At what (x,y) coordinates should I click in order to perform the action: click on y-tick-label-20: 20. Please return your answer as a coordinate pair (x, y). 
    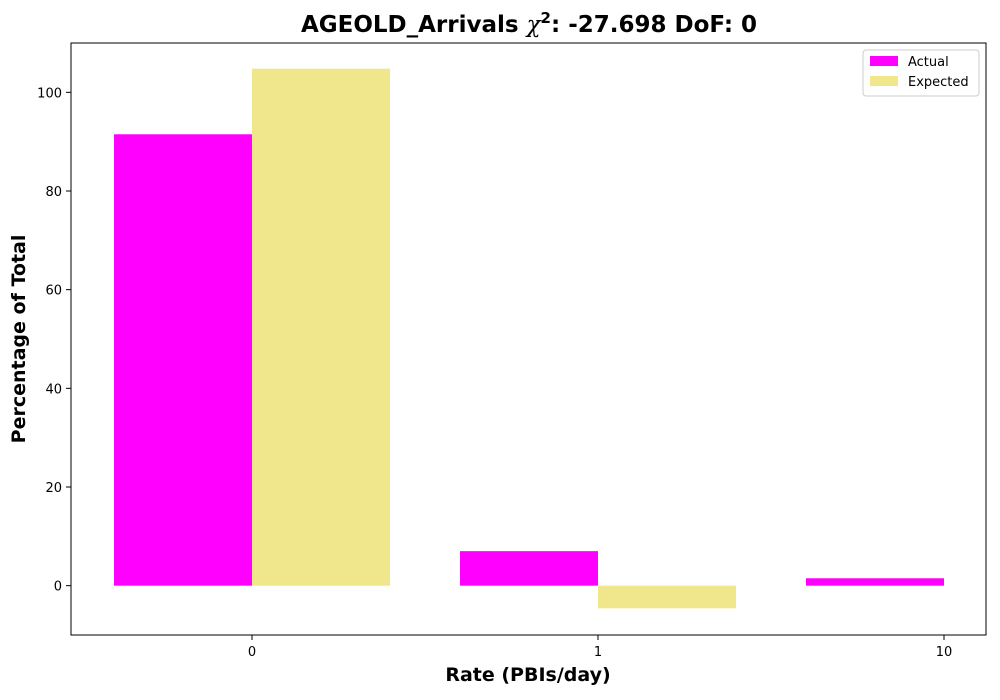
    Looking at the image, I should click on (53, 488).